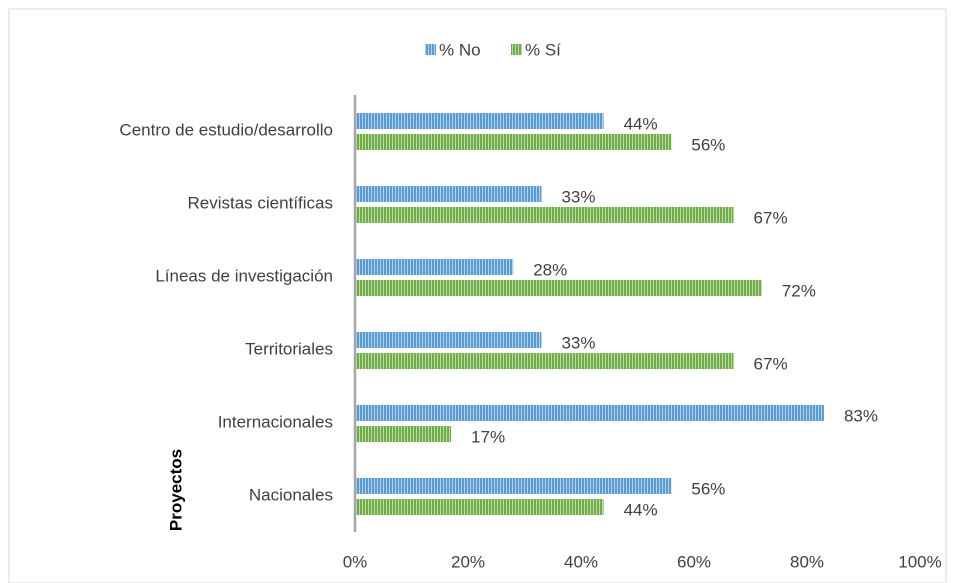 Image resolution: width=955 pixels, height=583 pixels. Describe the element at coordinates (694, 561) in the screenshot. I see `x-tick-label: 60%` at that location.